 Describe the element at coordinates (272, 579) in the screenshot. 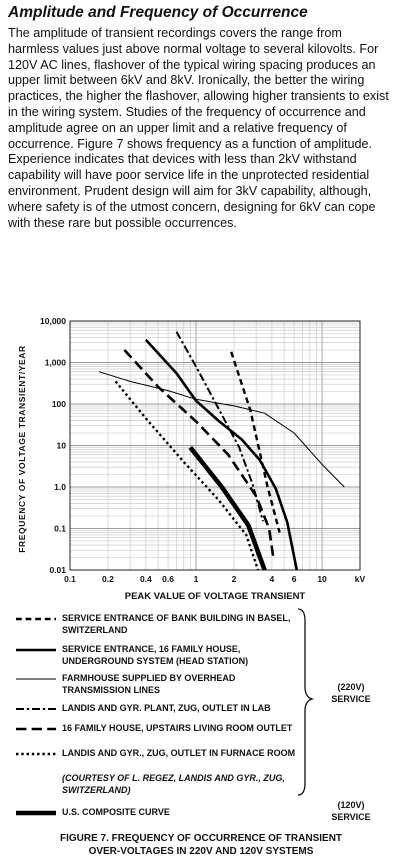

I see `x-tick-label: 4` at that location.